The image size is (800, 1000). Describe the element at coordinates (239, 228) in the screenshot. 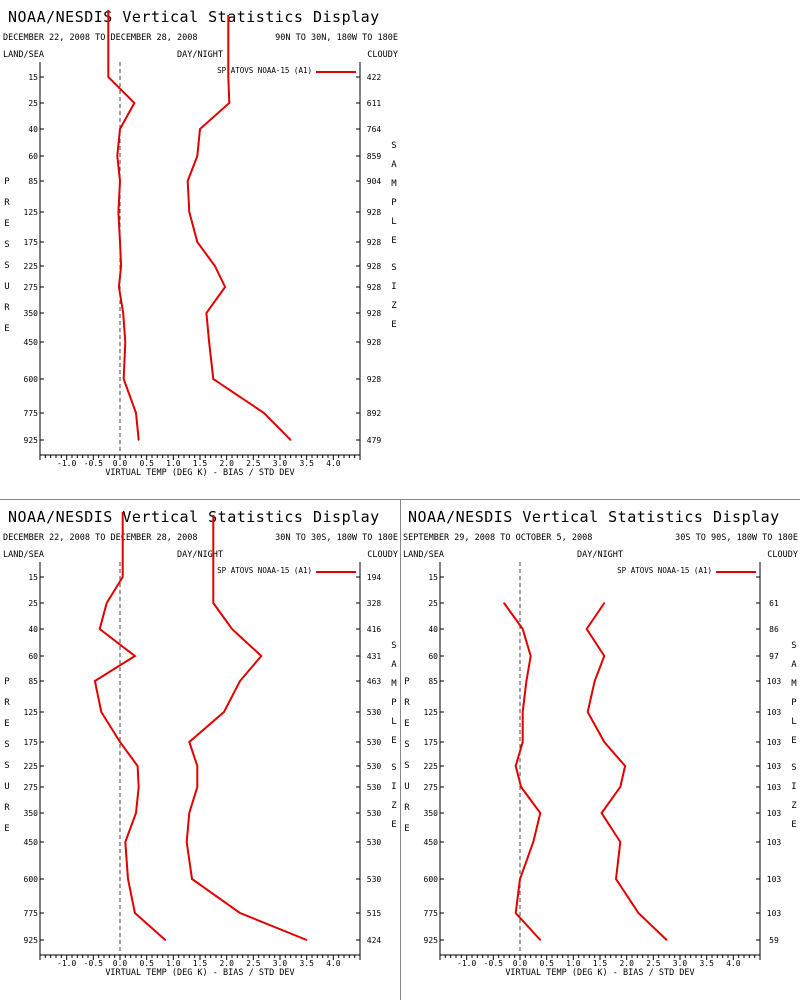

I see `std-dev-series-line` at that location.